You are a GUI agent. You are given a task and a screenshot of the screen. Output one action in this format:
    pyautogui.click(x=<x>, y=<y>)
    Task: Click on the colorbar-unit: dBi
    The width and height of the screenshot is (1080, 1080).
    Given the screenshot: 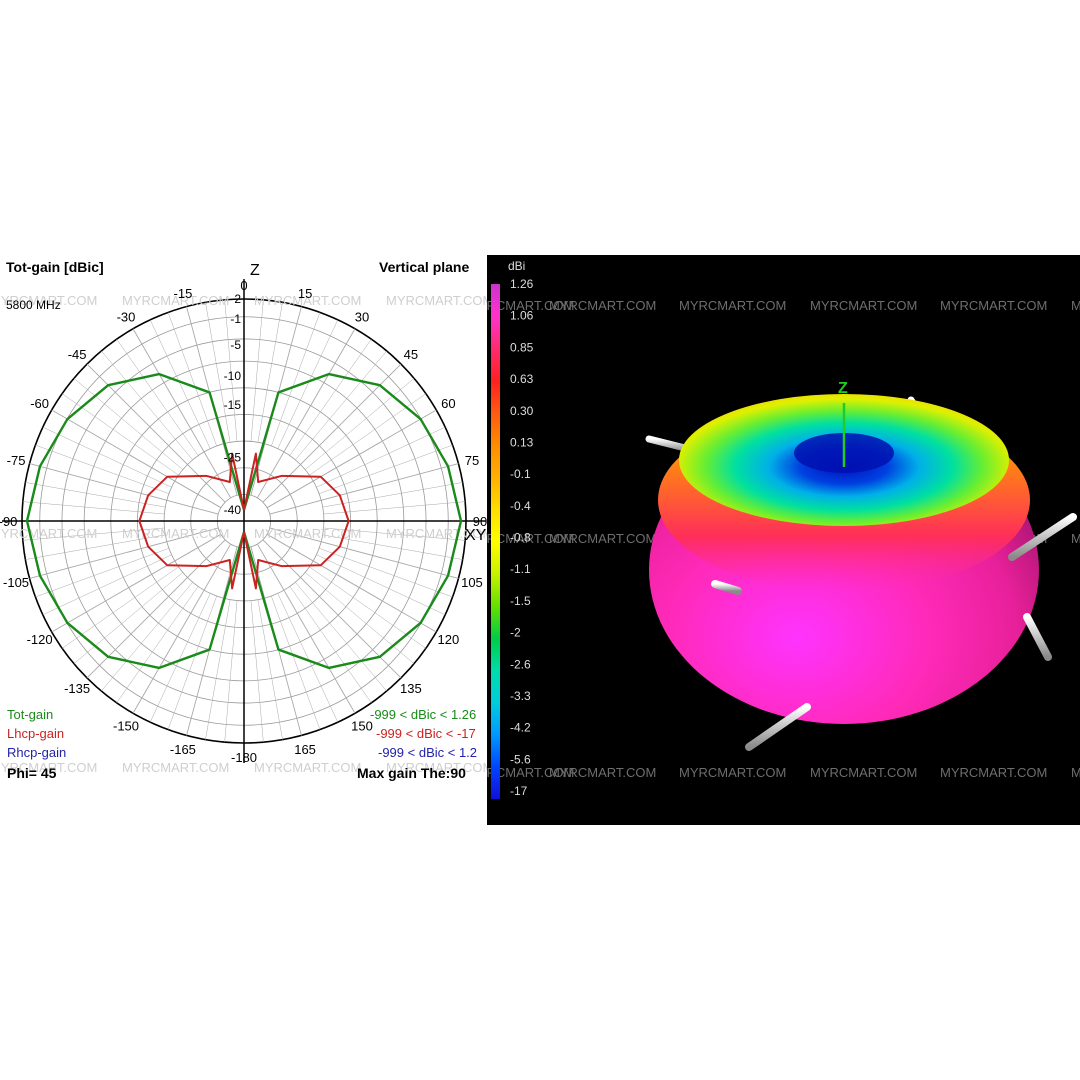 What is the action you would take?
    pyautogui.click(x=516, y=266)
    